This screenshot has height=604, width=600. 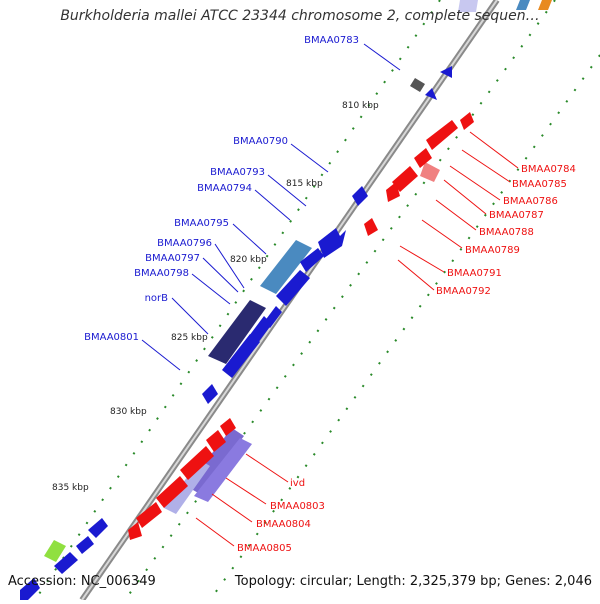 What do you see at coordinates (506, 232) in the screenshot?
I see `gene-label: BMAA0788` at bounding box center [506, 232].